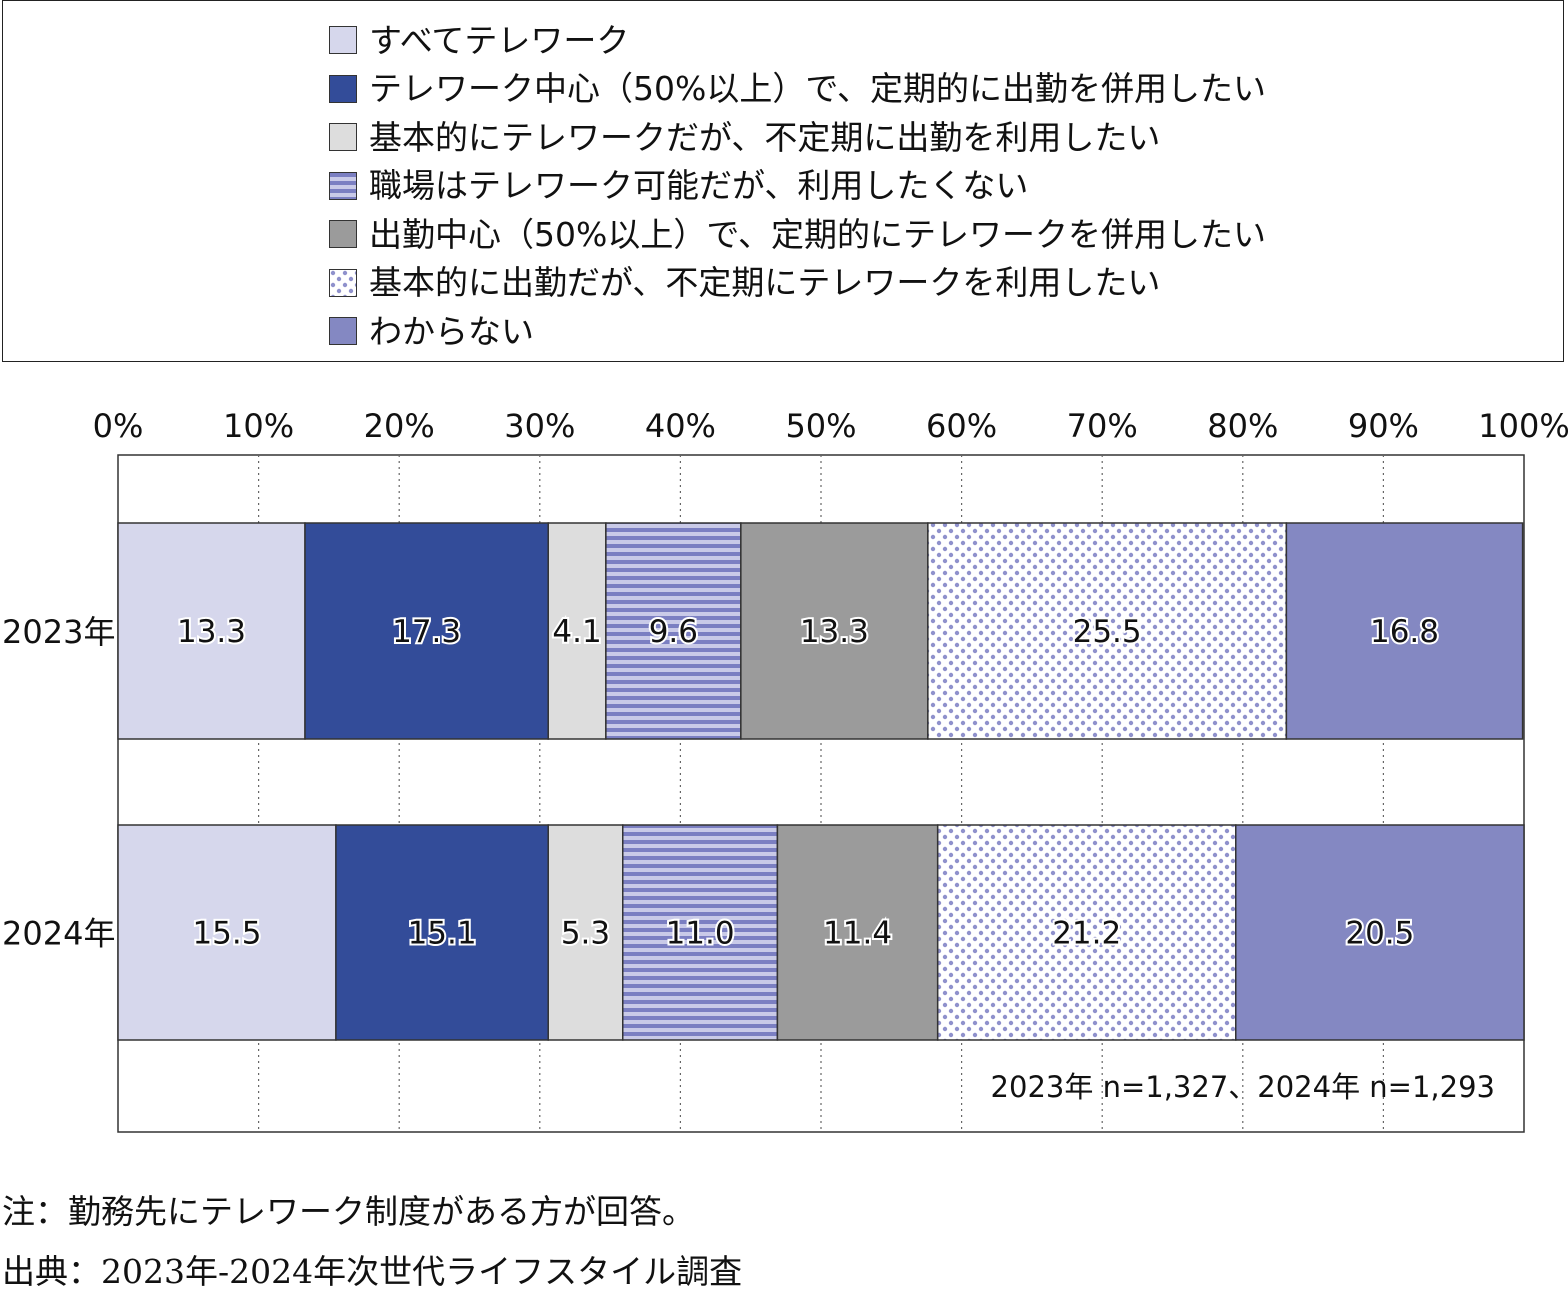 Image resolution: width=1568 pixels, height=1293 pixels. I want to click on sample-size-note: 2023年 n=1,327、2024年 n=1,293, so click(1243, 1087).